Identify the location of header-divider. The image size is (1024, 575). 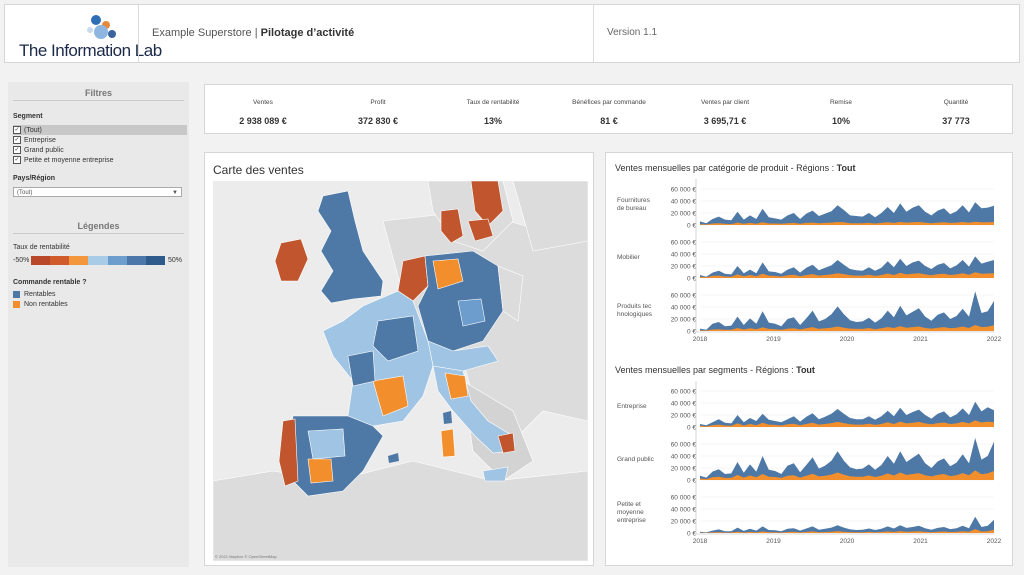
(593, 33).